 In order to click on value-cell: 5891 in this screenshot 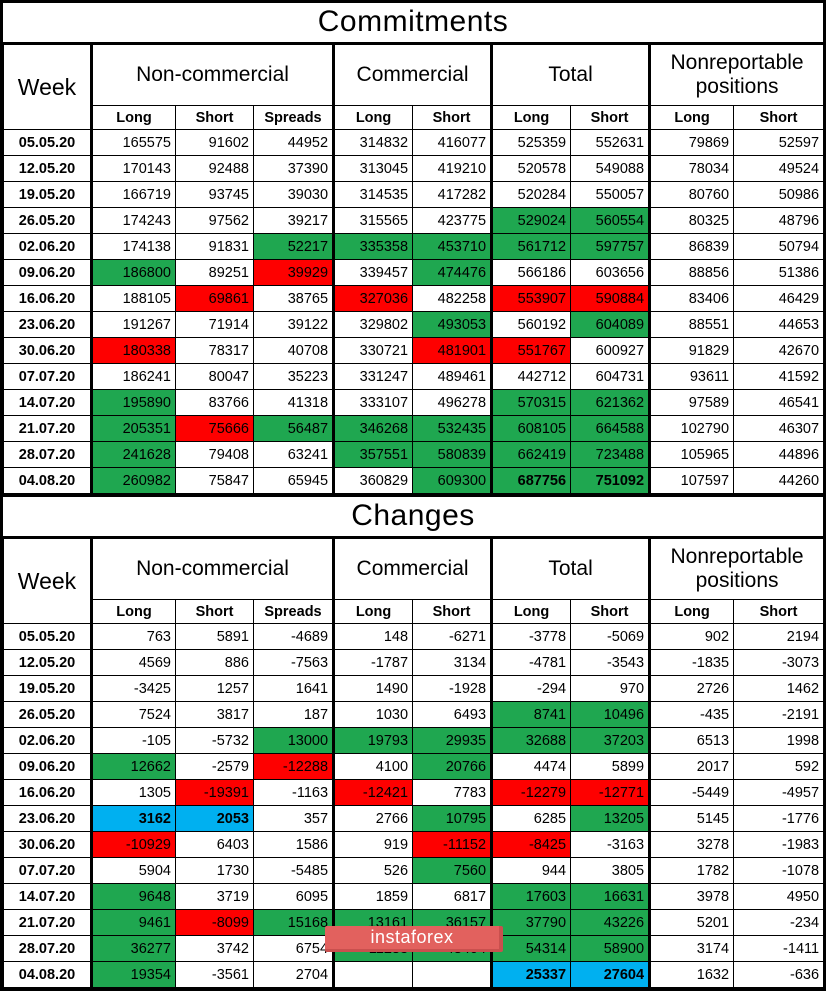, I will do `click(214, 636)`.